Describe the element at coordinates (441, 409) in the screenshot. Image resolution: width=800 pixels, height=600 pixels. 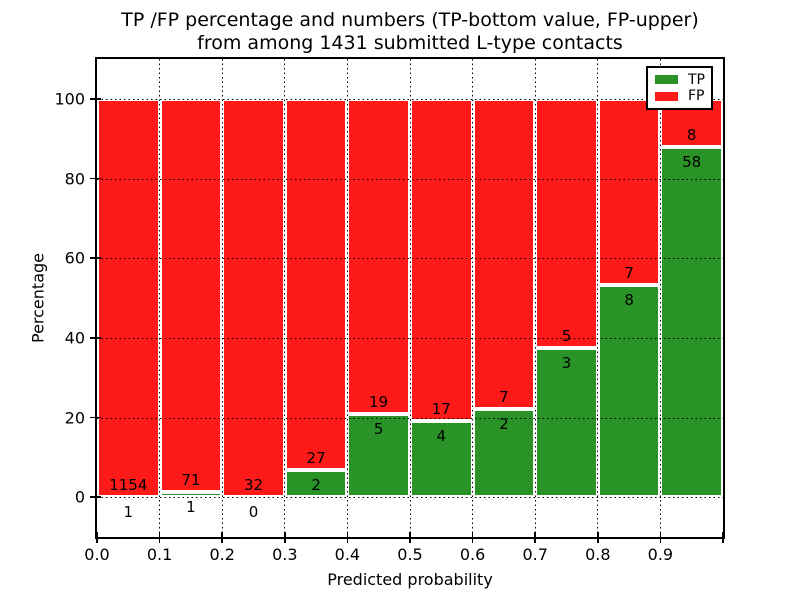
I see `bar-label-fp: 17` at that location.